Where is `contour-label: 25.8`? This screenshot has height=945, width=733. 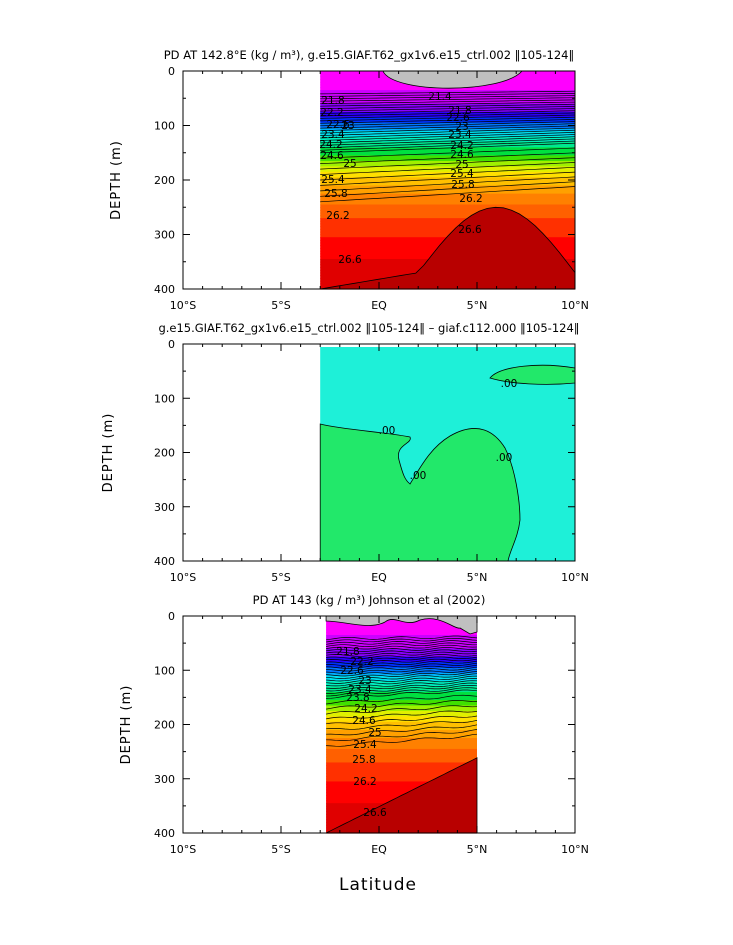 contour-label: 25.8 is located at coordinates (462, 185).